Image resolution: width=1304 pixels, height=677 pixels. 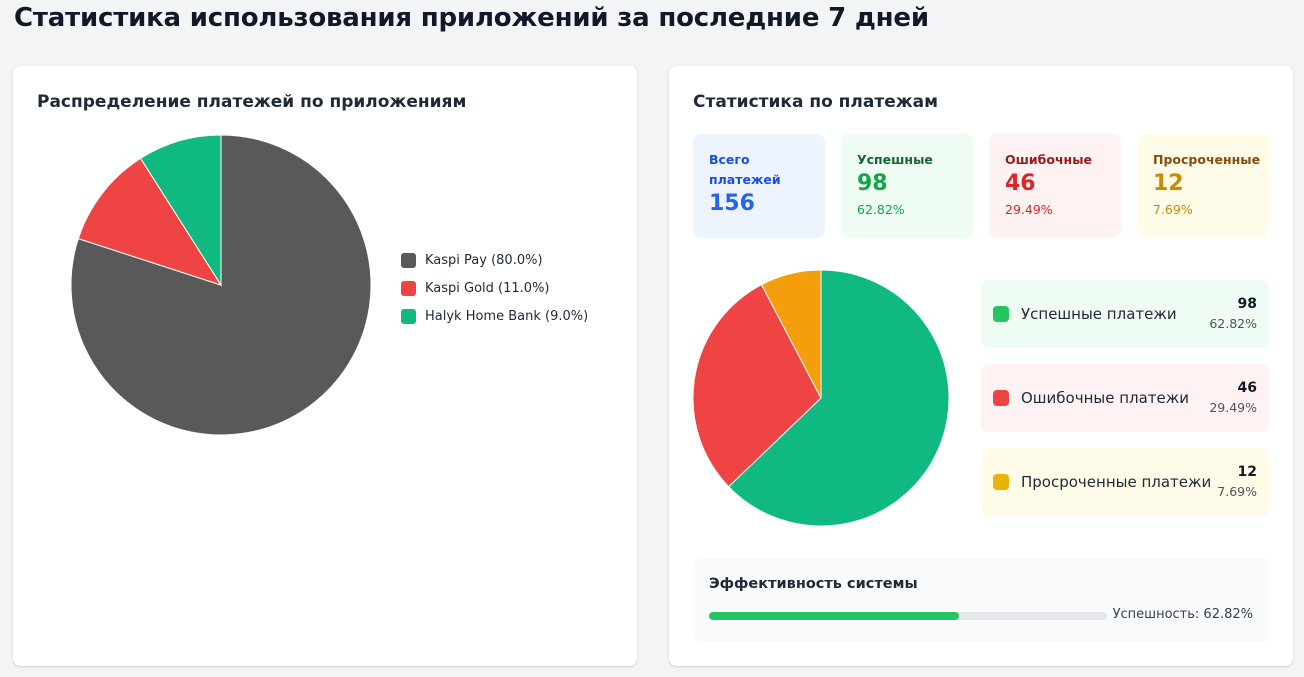 I want to click on row-pct: 29.49%, so click(x=1233, y=407).